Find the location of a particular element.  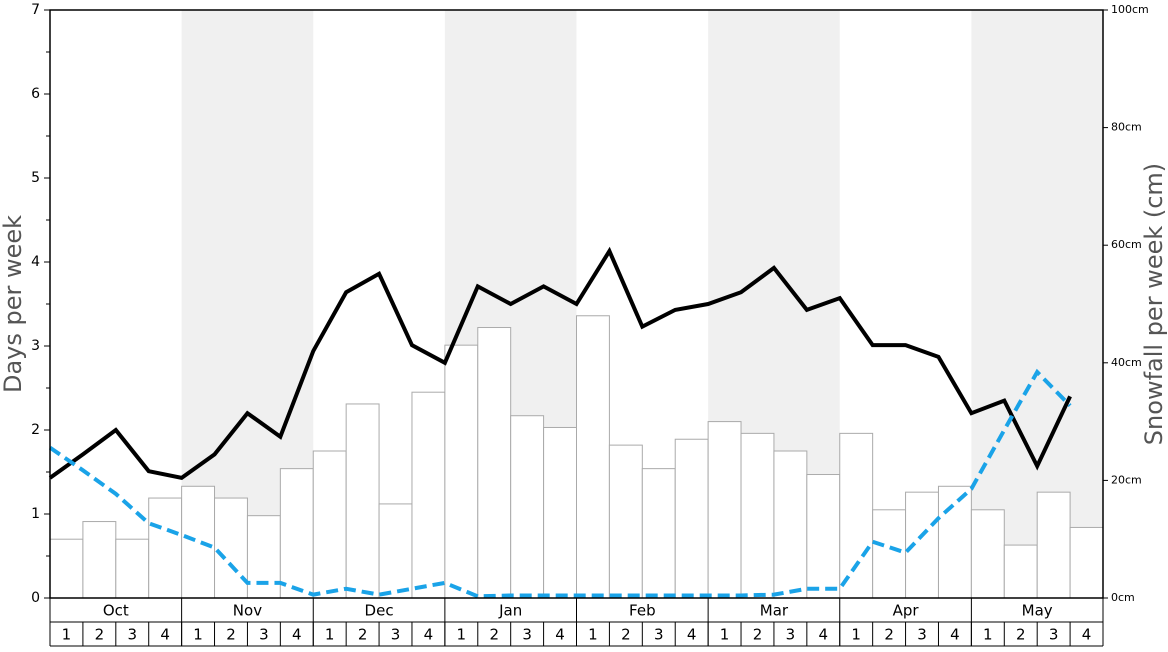

month-label: Jan is located at coordinates (510, 611).